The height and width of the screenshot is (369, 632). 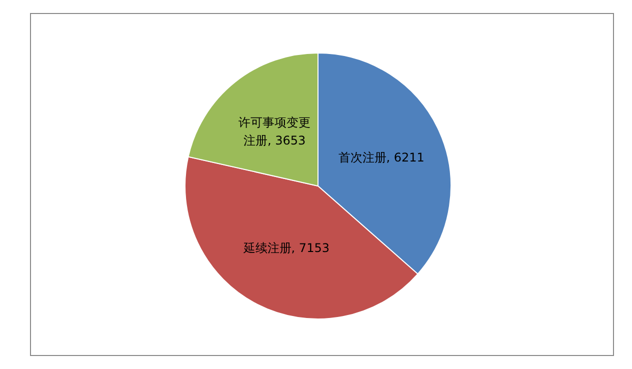 I want to click on slice-label: 延续注册, 7153, so click(x=286, y=247).